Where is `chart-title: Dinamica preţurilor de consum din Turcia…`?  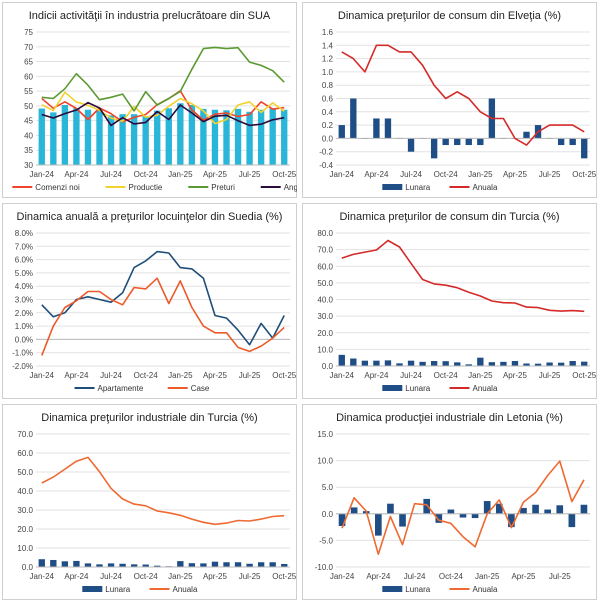 chart-title: Dinamica preţurilor de consum din Turcia… is located at coordinates (449, 217).